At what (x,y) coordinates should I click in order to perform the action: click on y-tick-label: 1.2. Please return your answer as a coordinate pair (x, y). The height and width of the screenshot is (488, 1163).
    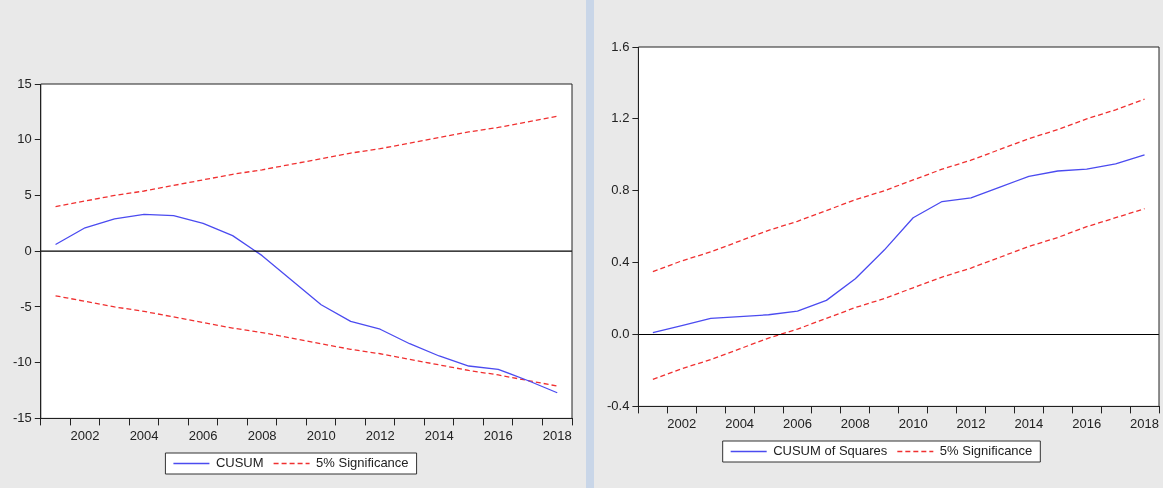
    Looking at the image, I should click on (620, 118).